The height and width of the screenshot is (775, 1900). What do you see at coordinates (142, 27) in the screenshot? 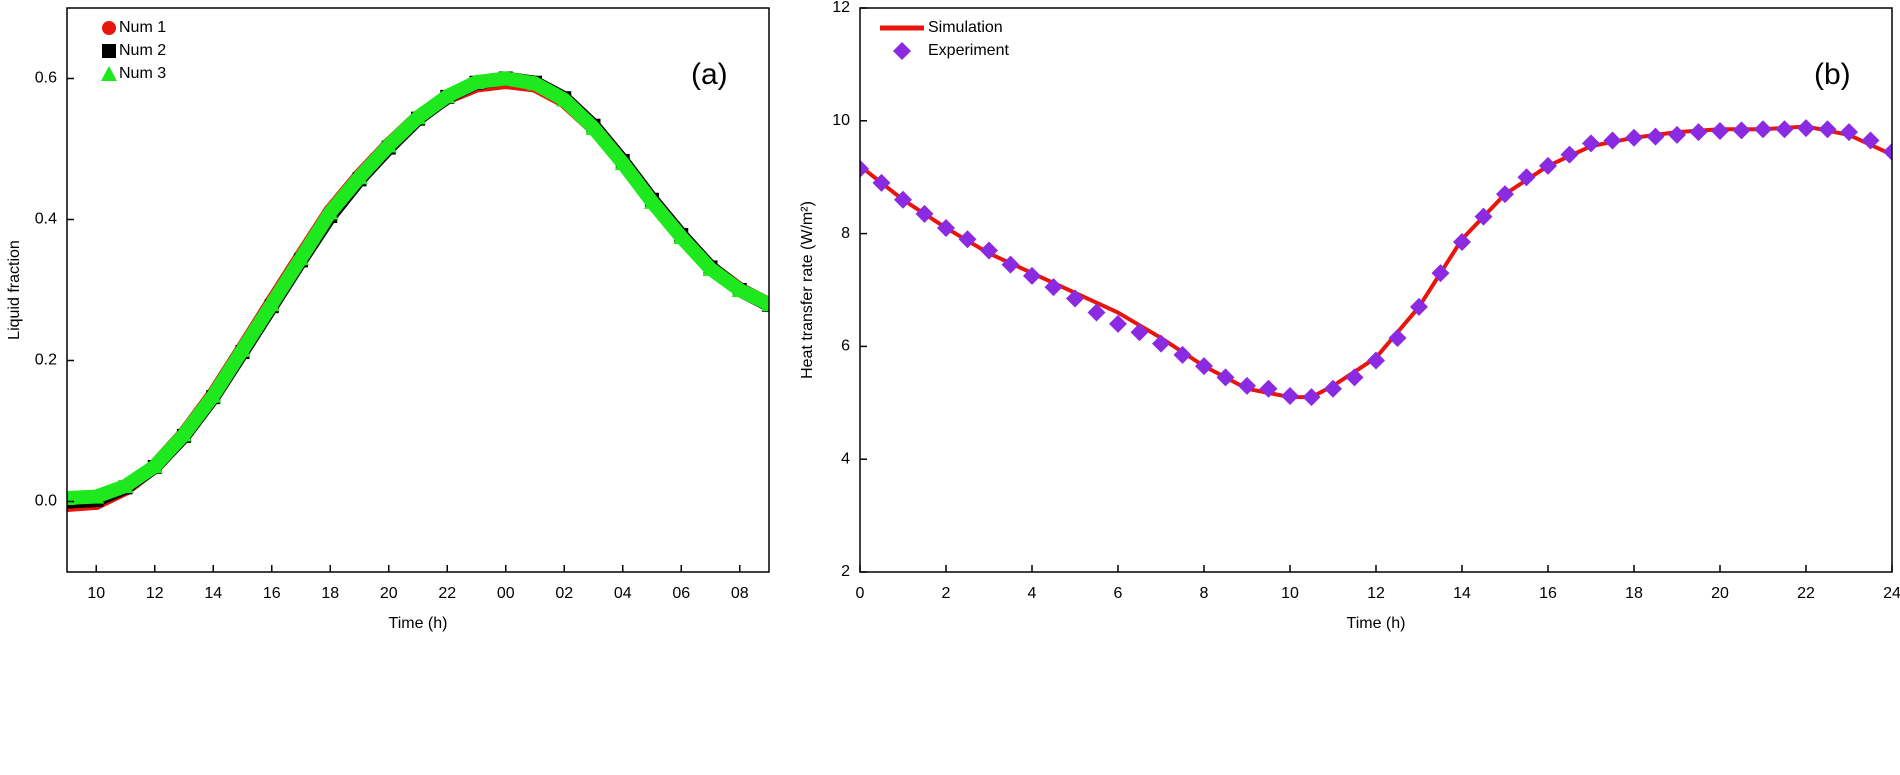
I see `legend-label: Num 1` at bounding box center [142, 27].